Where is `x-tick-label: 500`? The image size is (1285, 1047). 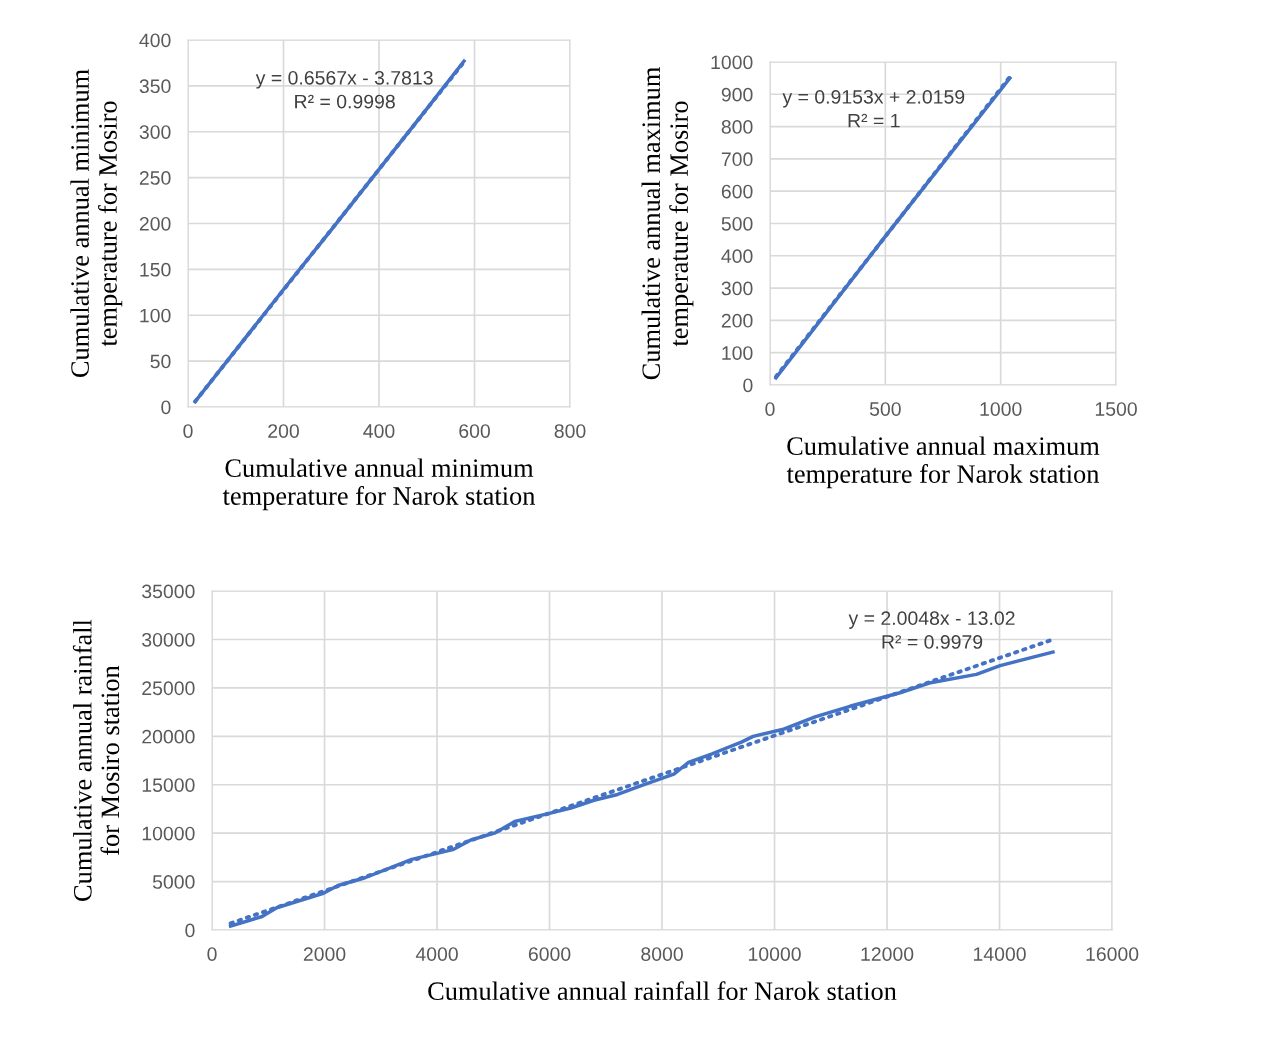 x-tick-label: 500 is located at coordinates (885, 409).